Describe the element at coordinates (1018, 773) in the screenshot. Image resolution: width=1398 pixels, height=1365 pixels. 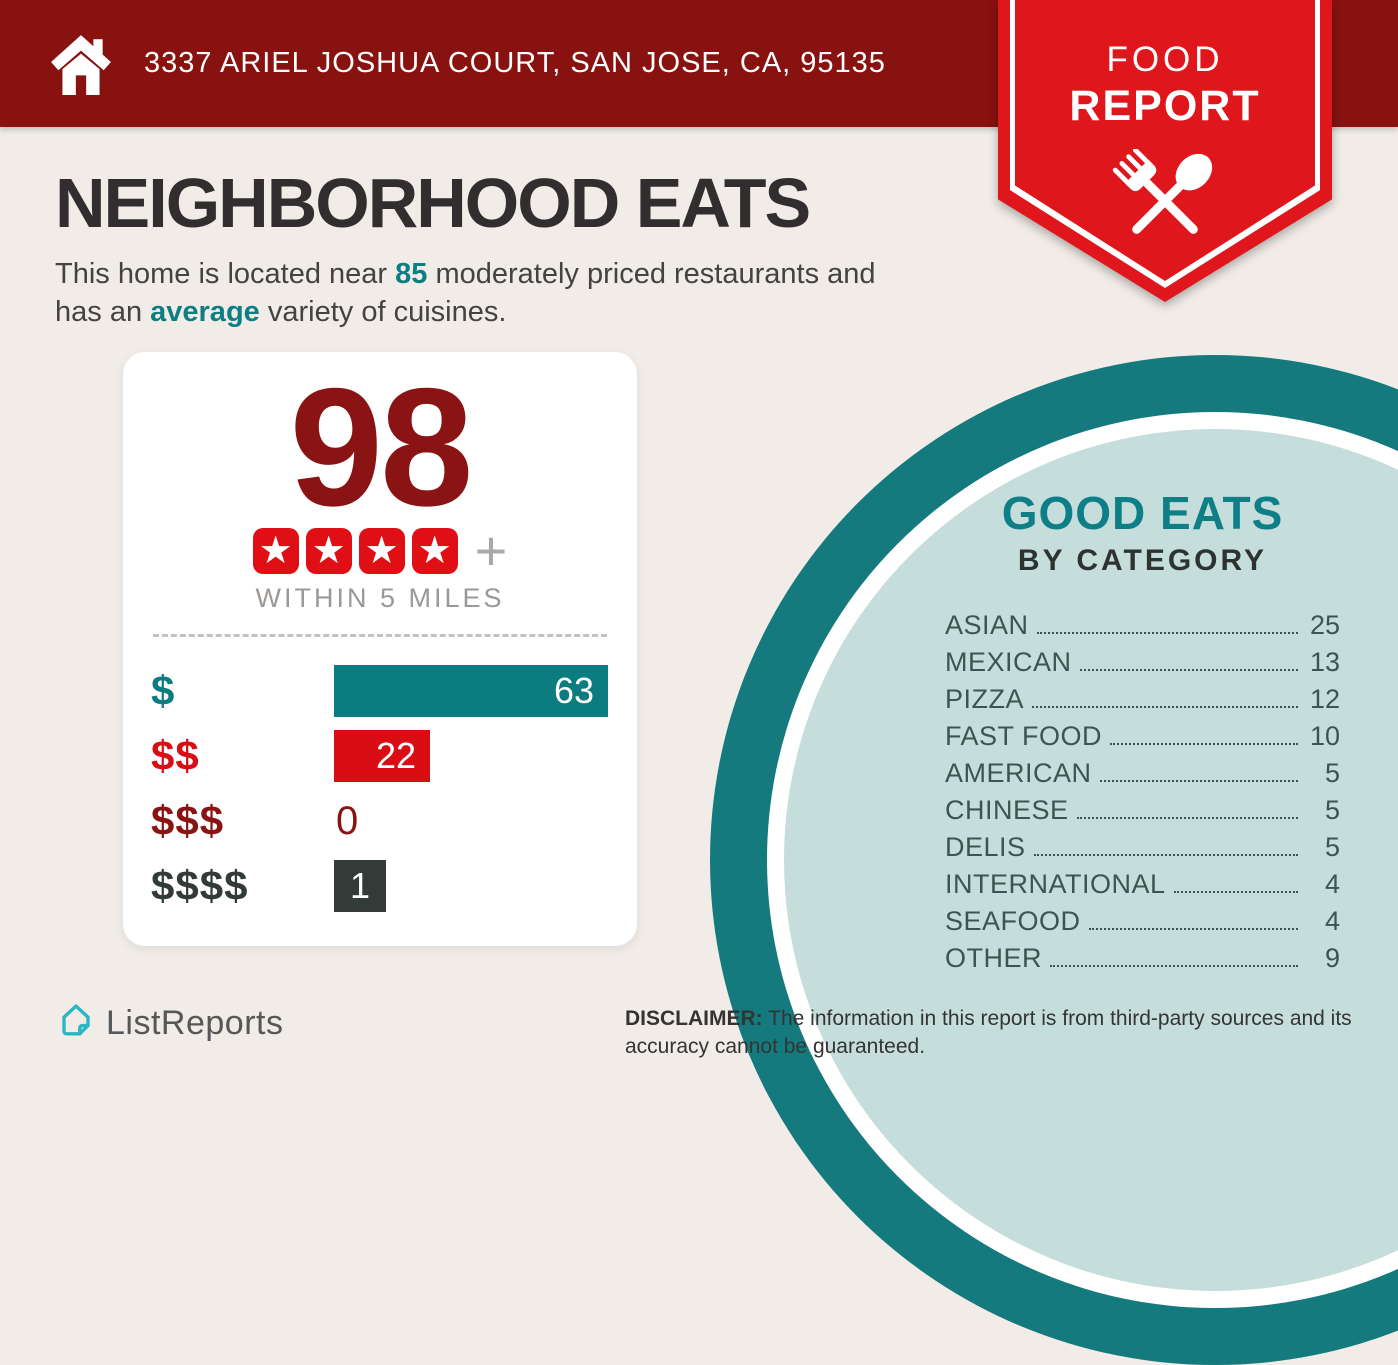
I see `category-label: AMERICAN` at that location.